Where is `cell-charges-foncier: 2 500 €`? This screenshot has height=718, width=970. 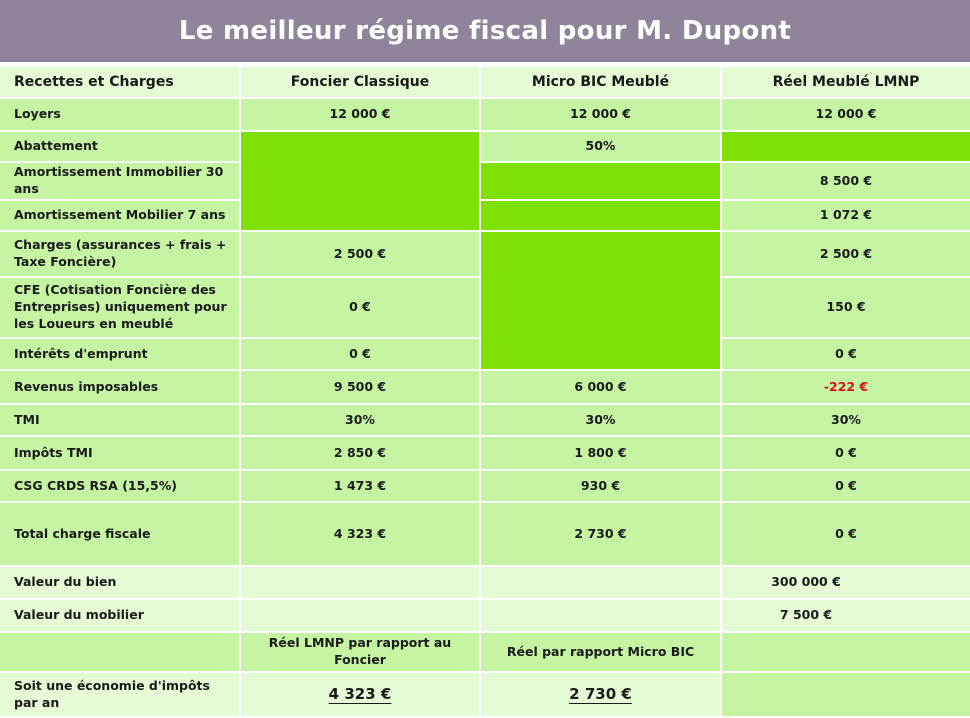 cell-charges-foncier: 2 500 € is located at coordinates (360, 254).